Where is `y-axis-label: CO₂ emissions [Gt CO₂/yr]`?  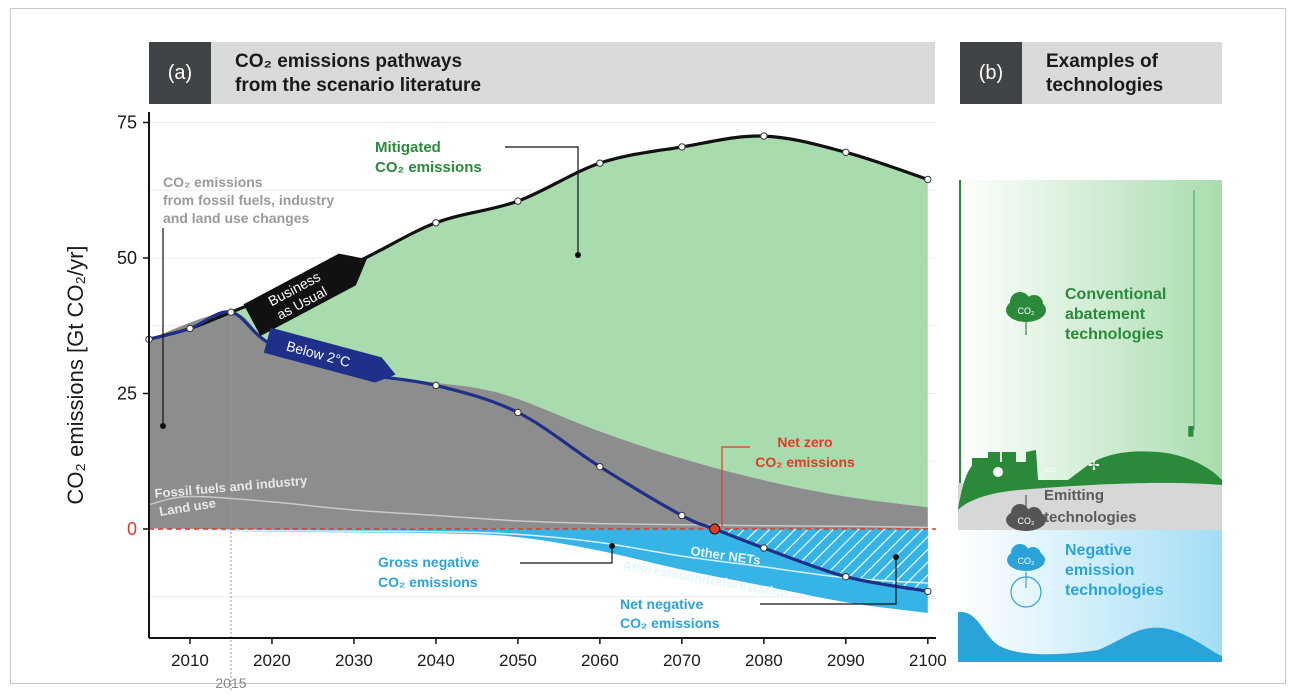
y-axis-label: CO₂ emissions [Gt CO₂/yr] is located at coordinates (75, 374).